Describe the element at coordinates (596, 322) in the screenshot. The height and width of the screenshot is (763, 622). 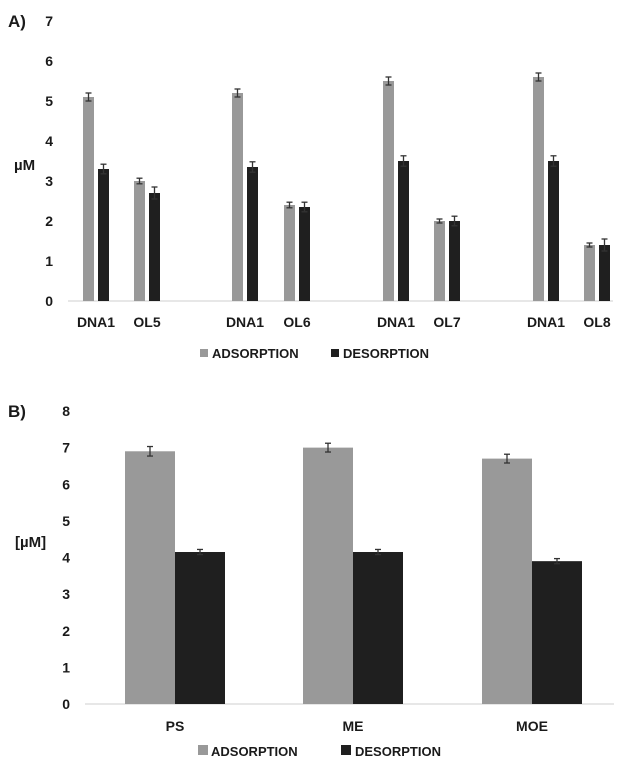
I see `panel-a-category-label: OL8` at that location.